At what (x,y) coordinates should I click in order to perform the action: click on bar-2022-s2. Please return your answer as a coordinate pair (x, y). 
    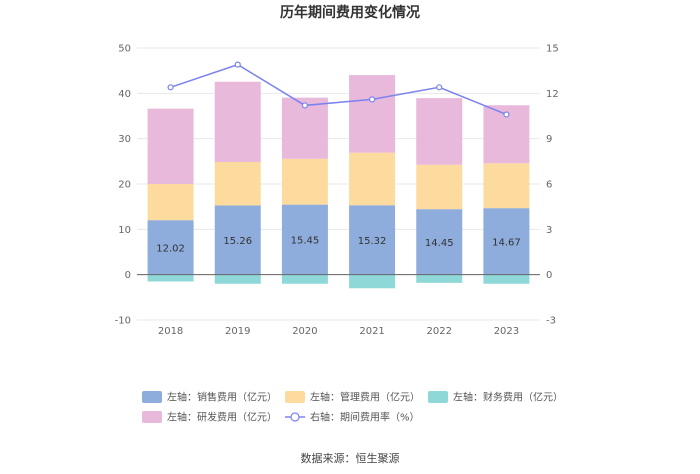
    Looking at the image, I should click on (439, 278).